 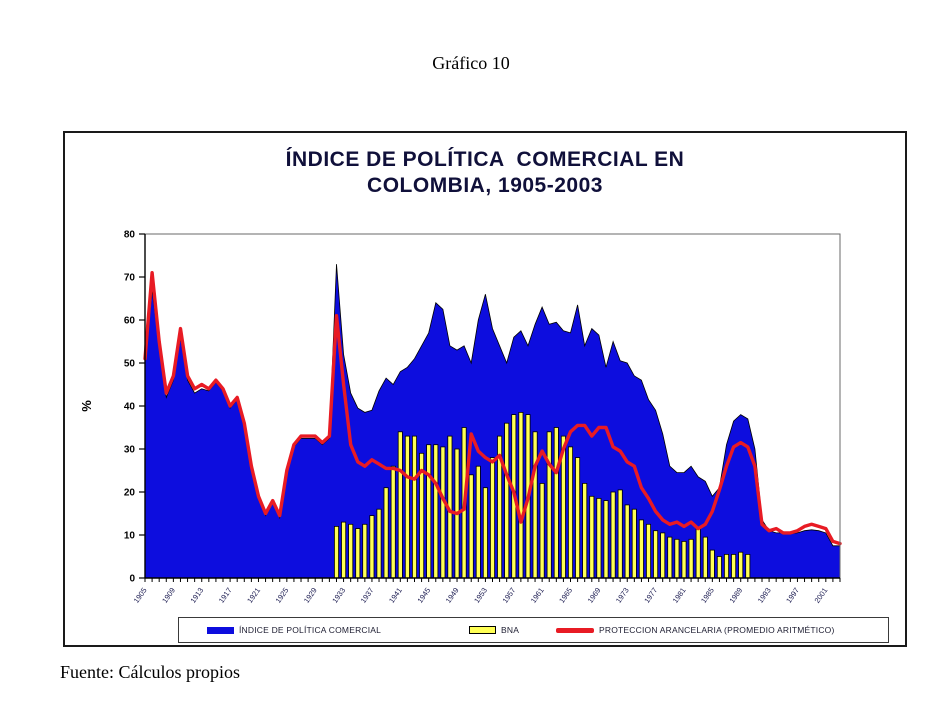 What do you see at coordinates (565, 595) in the screenshot?
I see `svg-text: 1965` at bounding box center [565, 595].